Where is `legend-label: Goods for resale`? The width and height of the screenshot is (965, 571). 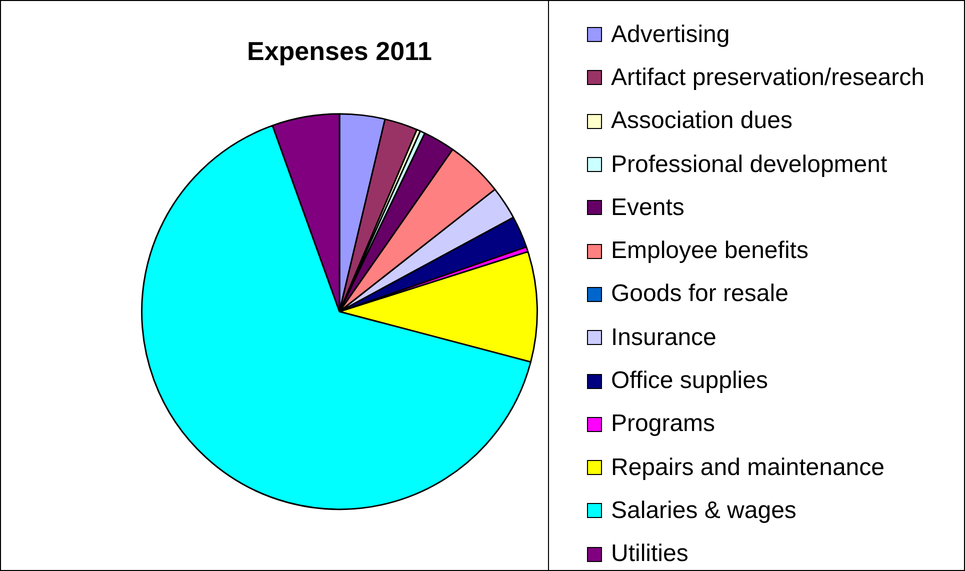
legend-label: Goods for resale is located at coordinates (699, 294).